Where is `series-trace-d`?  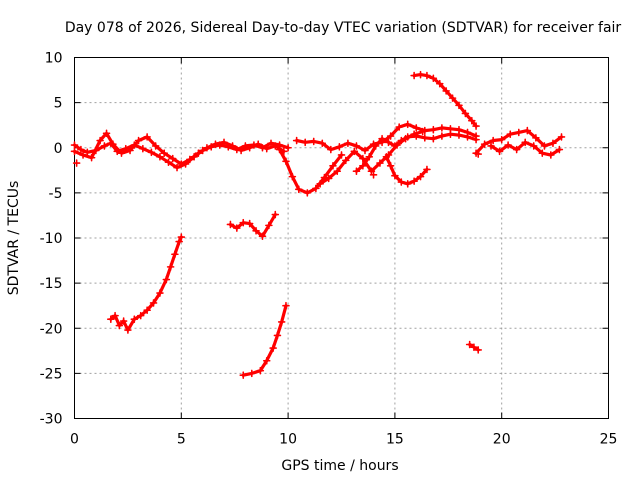 series-trace-d is located at coordinates (386, 137).